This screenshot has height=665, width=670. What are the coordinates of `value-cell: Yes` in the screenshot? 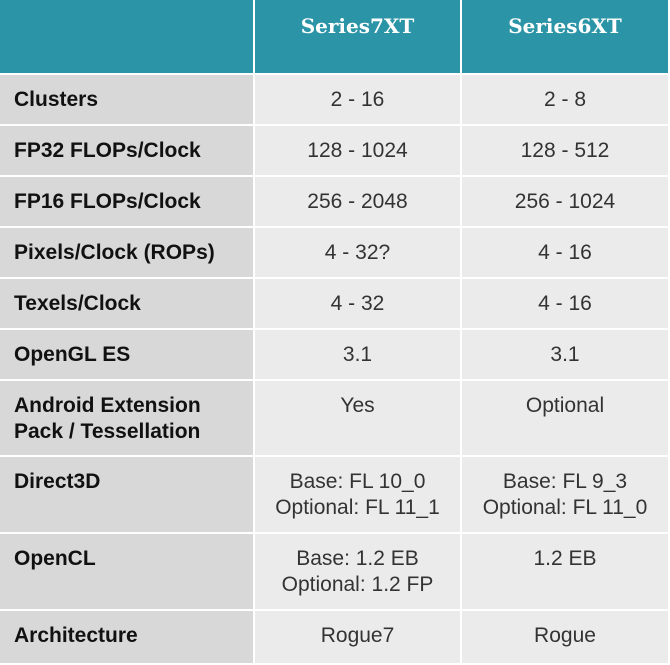 It's located at (358, 419).